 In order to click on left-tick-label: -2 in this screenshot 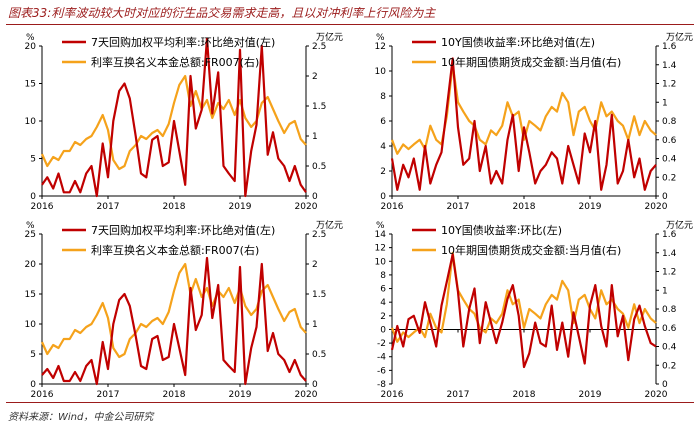, I will do `click(381, 344)`.